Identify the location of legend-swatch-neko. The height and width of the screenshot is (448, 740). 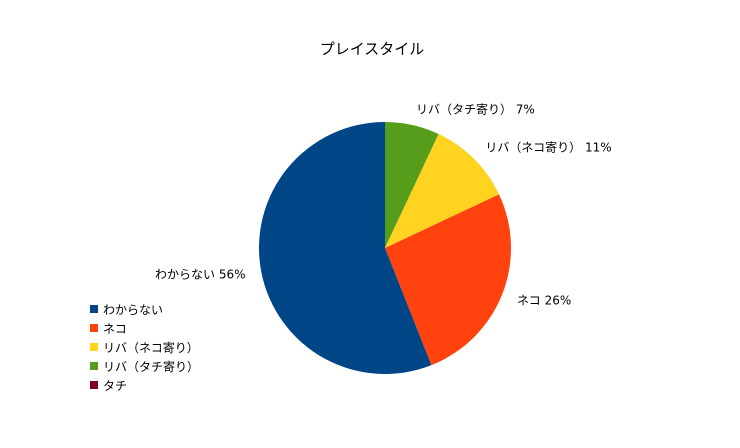
(94, 328).